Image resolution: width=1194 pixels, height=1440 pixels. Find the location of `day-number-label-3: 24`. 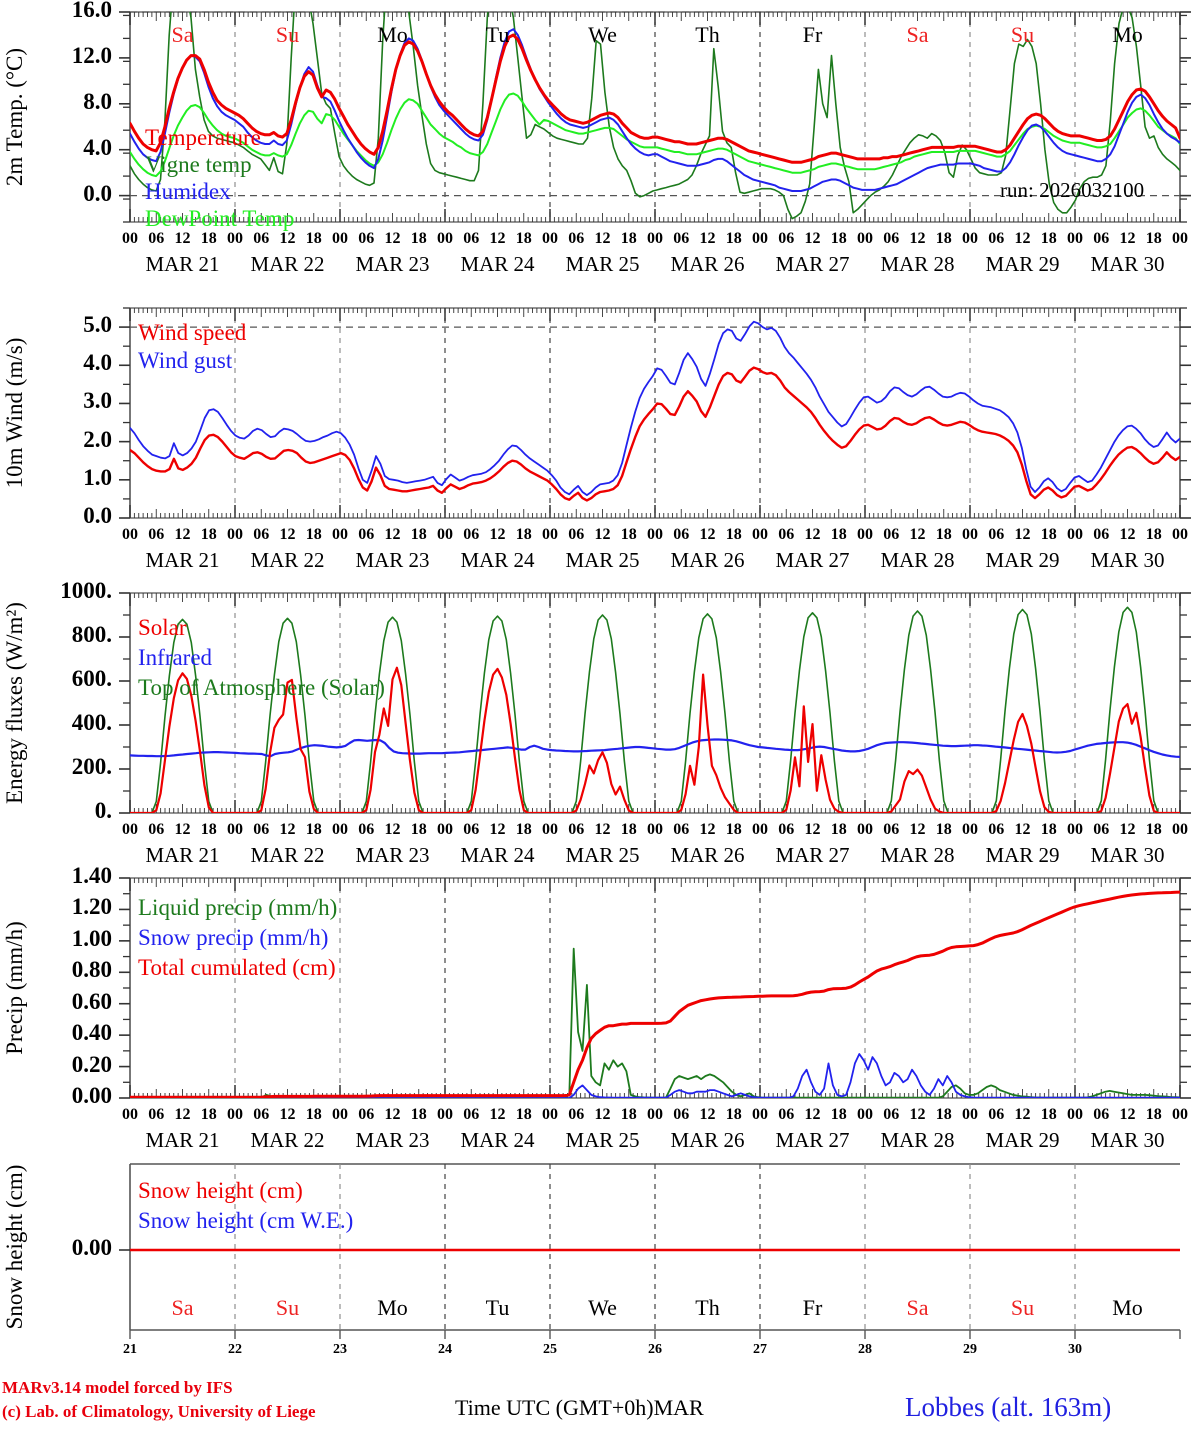

day-number-label-3: 24 is located at coordinates (445, 1349).